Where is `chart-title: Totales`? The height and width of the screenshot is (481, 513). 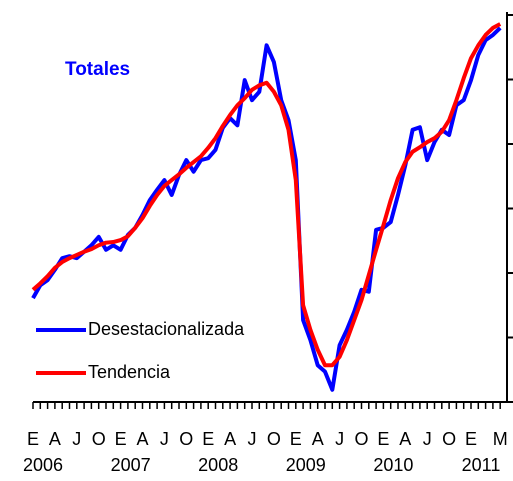 chart-title: Totales is located at coordinates (97, 69).